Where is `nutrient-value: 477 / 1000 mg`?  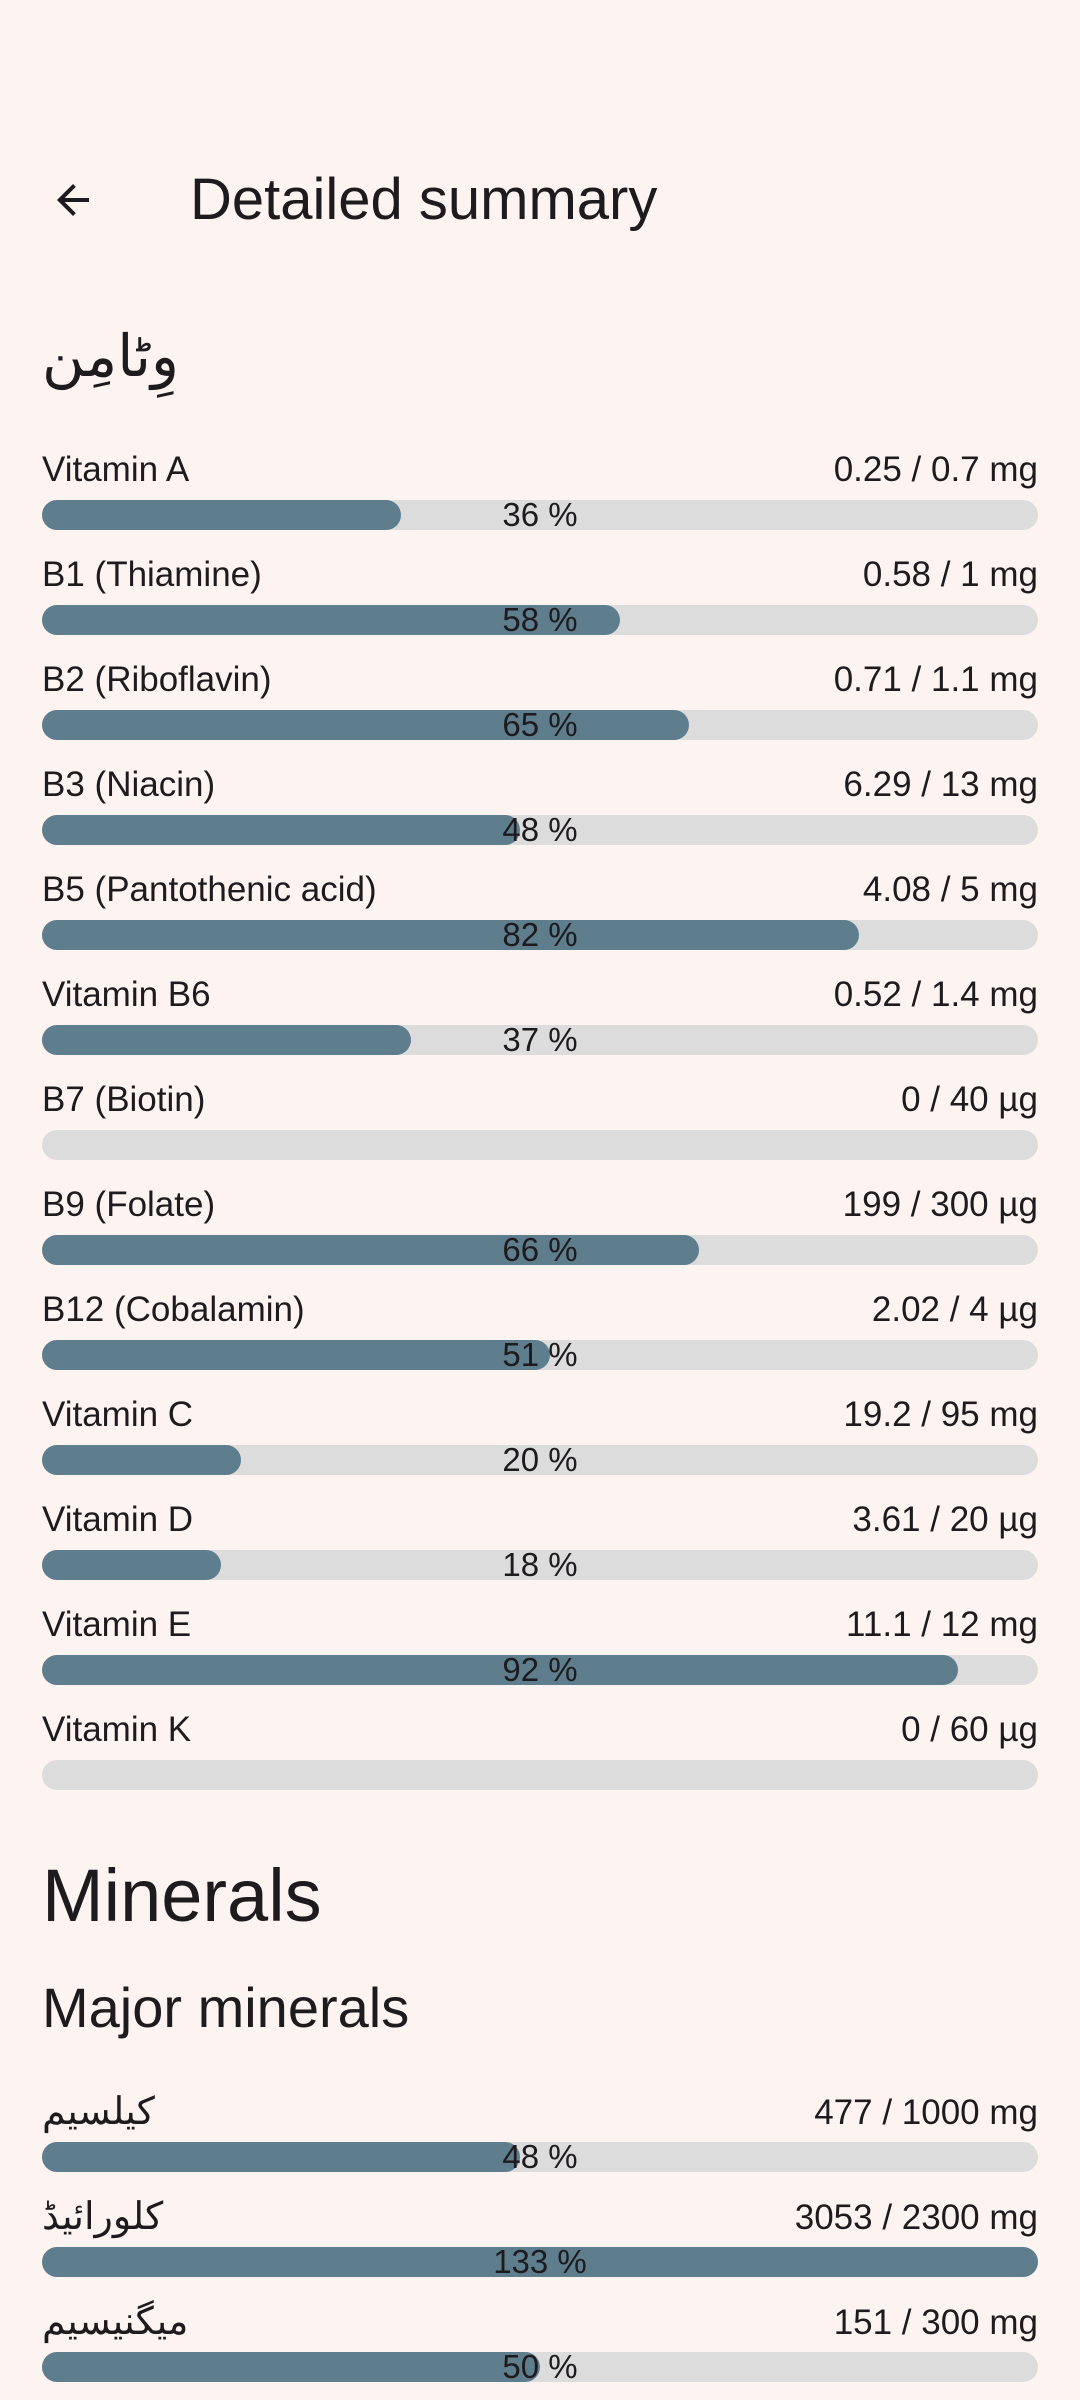 nutrient-value: 477 / 1000 mg is located at coordinates (926, 2112).